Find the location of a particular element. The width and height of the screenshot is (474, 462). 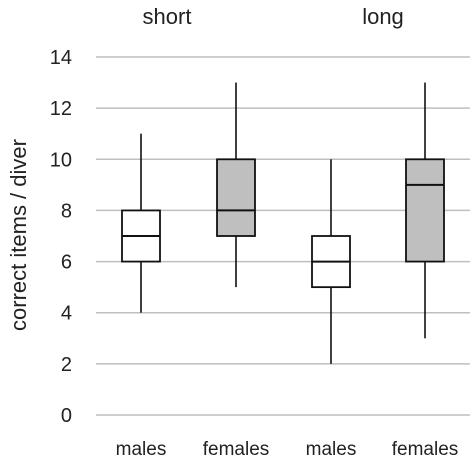

y-tick-labels: 0 2 4 6 8 10 12 14 is located at coordinates (61, 237).